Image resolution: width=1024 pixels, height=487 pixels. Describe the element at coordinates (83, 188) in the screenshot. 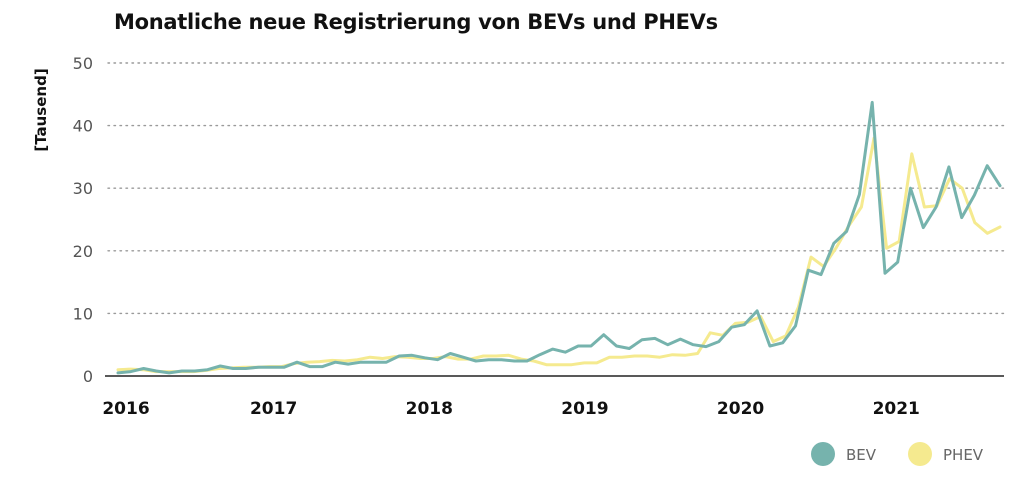

I see `y-tick-label: 30` at that location.